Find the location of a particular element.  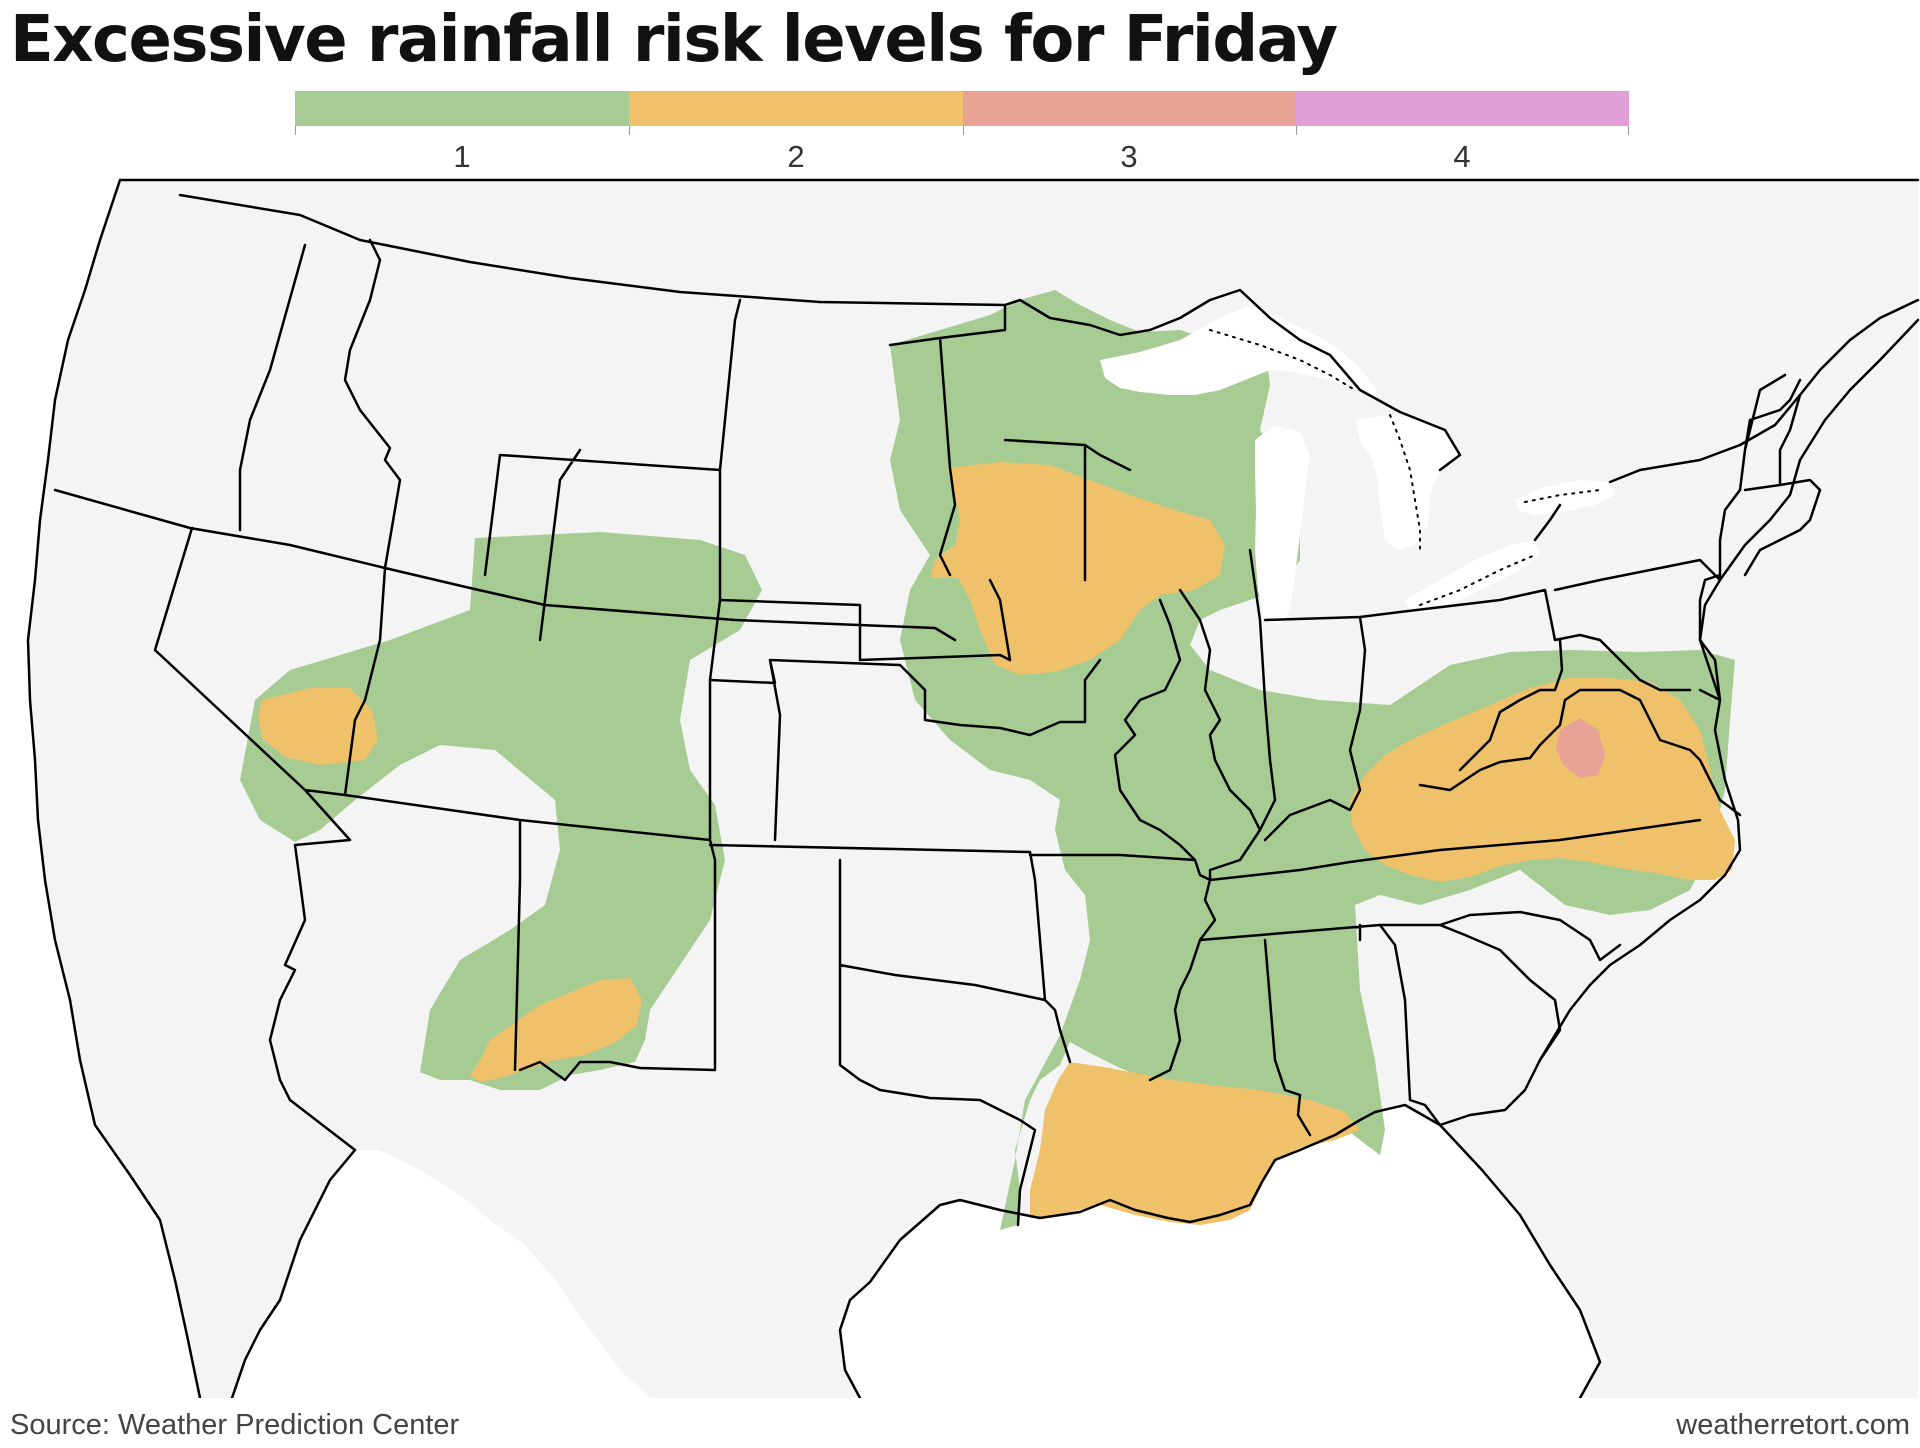

water-bodies is located at coordinates (1357, 465).